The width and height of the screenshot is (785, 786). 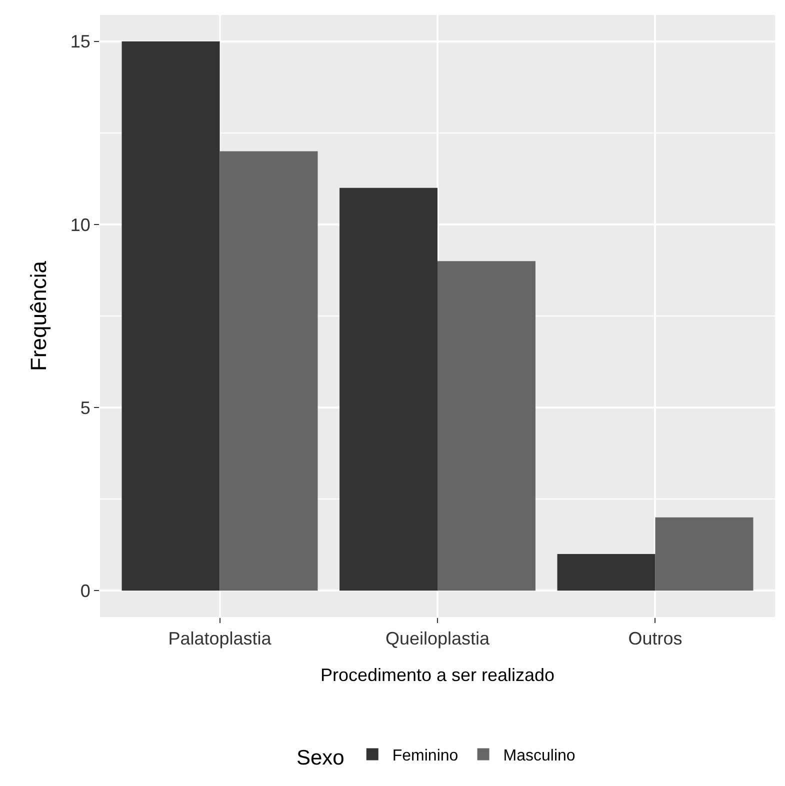 What do you see at coordinates (220, 638) in the screenshot?
I see `x-tick-label: Palatoplastia` at bounding box center [220, 638].